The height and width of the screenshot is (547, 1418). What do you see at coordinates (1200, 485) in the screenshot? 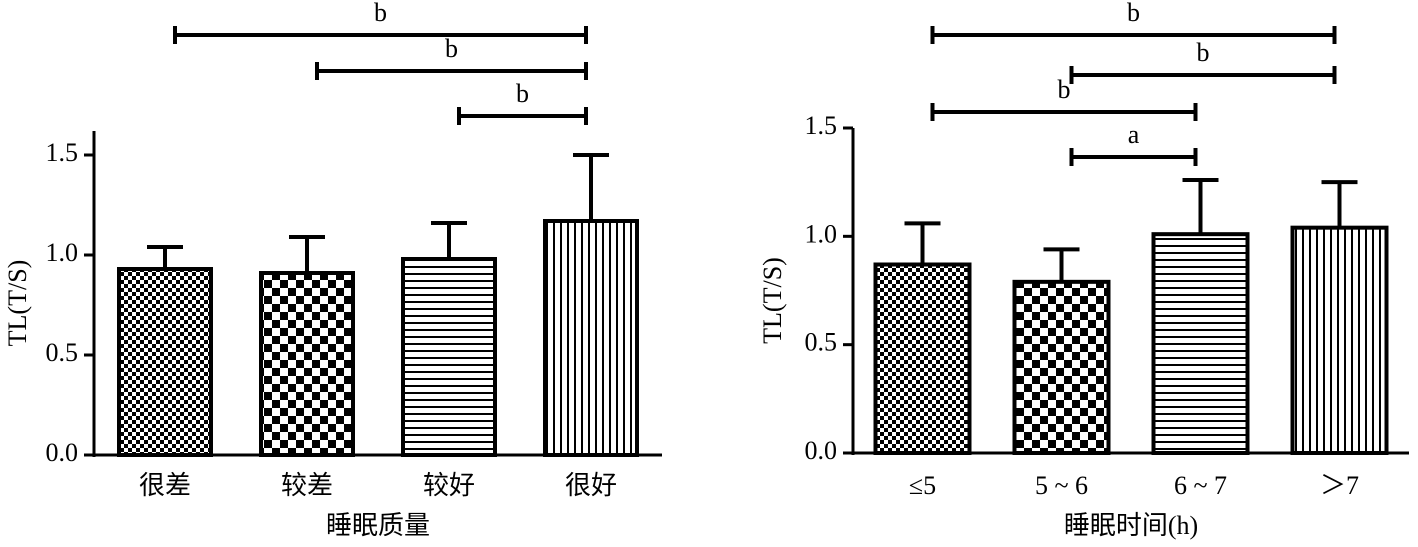
I see `x-tick-label: 6 ~ 7` at bounding box center [1200, 485].